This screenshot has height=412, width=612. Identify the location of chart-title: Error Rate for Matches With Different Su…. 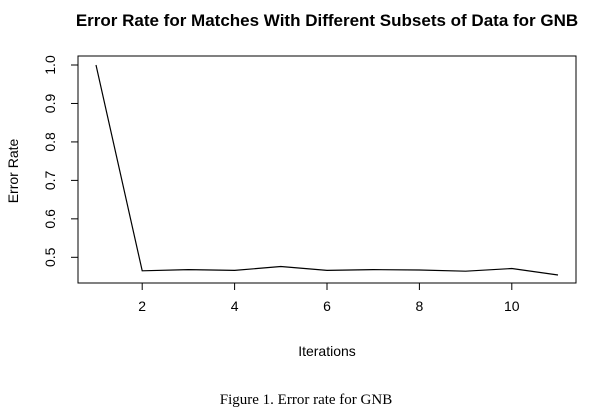
(327, 20).